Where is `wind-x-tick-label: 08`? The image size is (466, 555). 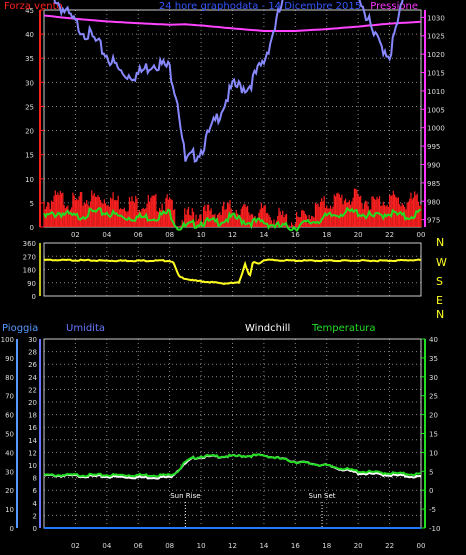
wind-x-tick-label: 08 is located at coordinates (169, 235).